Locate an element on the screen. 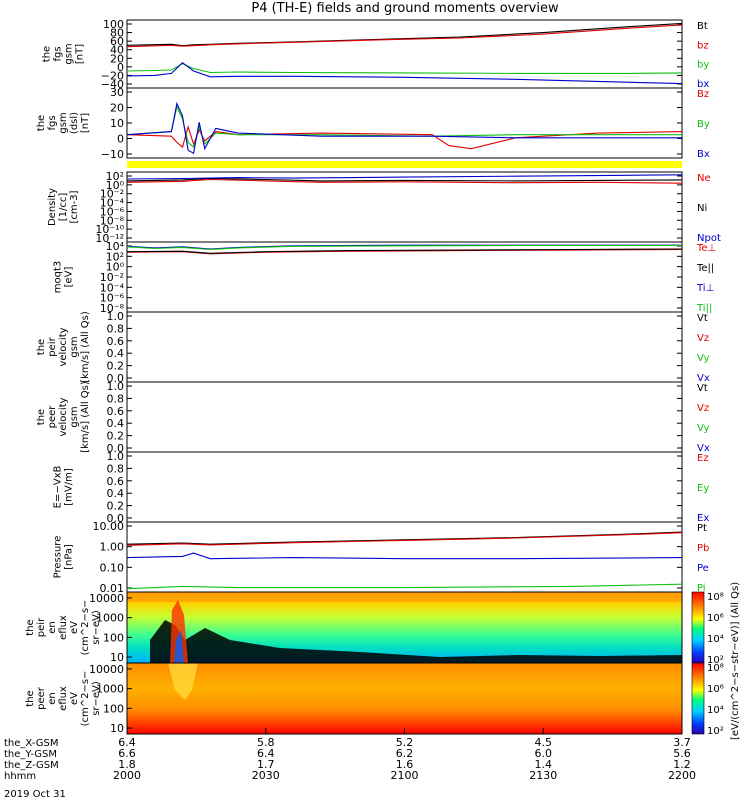 This screenshot has height=800, width=750. series-temperature-Ti|| is located at coordinates (404, 247).